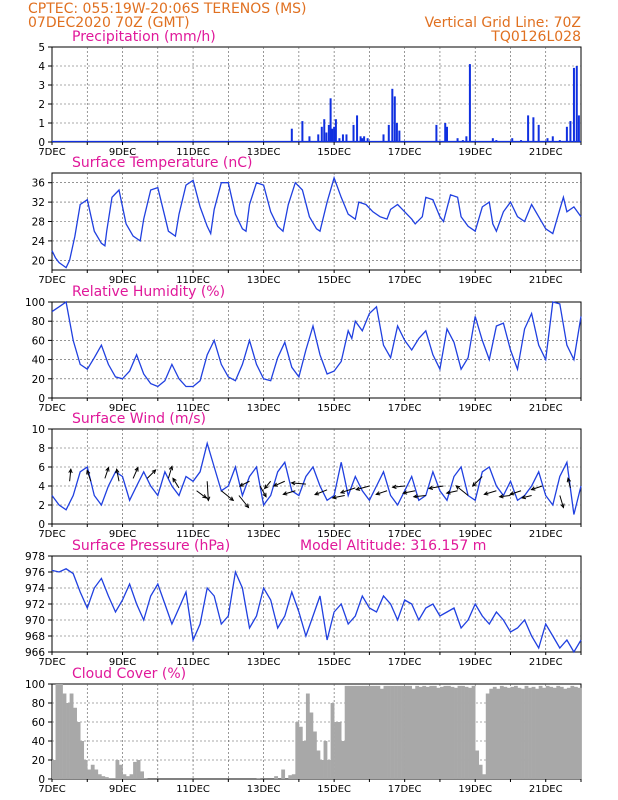 The image size is (618, 800). Describe the element at coordinates (193, 408) in the screenshot. I see `humidity-xtick-label: 11DEC` at that location.